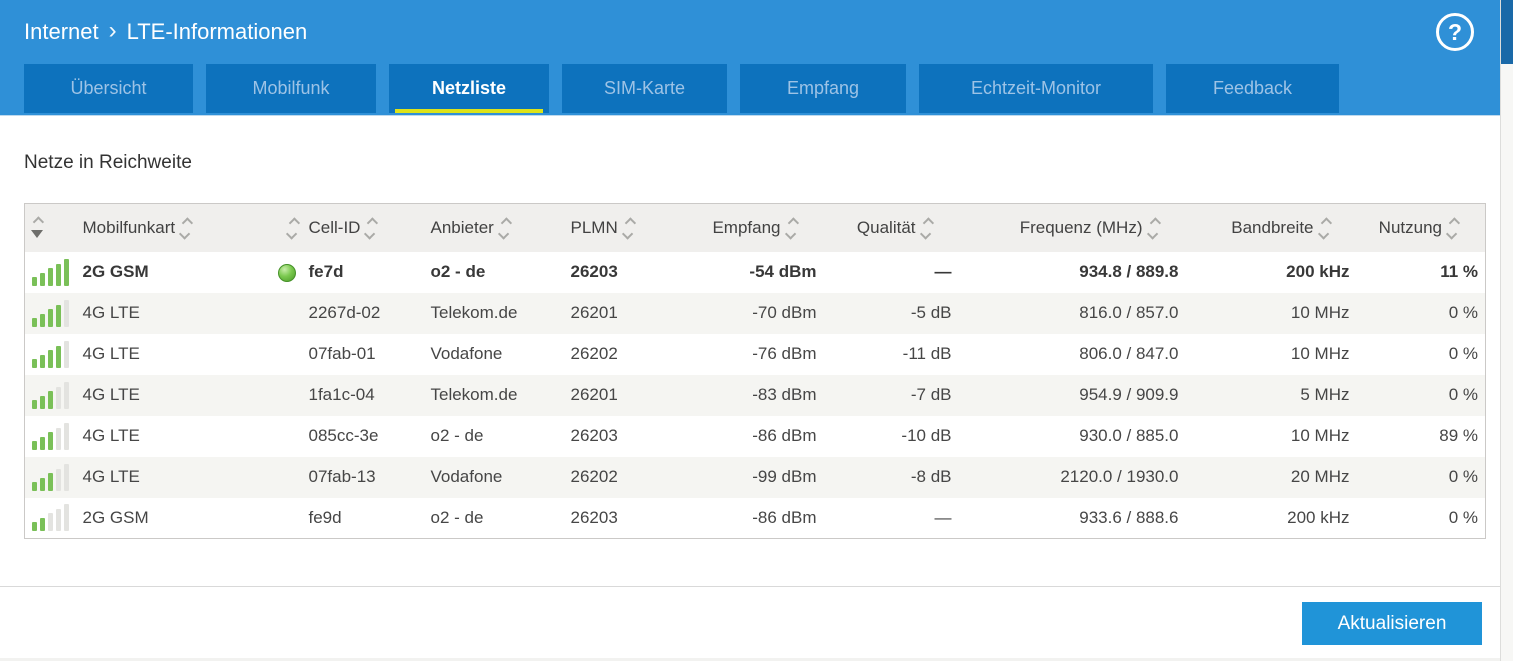  What do you see at coordinates (1129, 435) in the screenshot?
I see `cell-frequenz: 930.0 / 885.0` at bounding box center [1129, 435].